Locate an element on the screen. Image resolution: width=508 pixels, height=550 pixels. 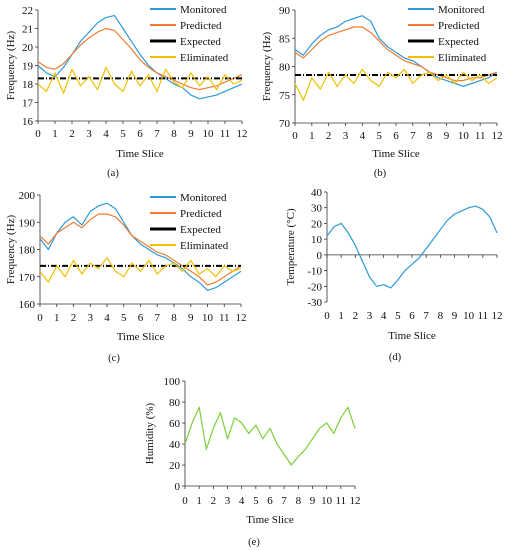
panel-caption: (e) is located at coordinates (254, 542).